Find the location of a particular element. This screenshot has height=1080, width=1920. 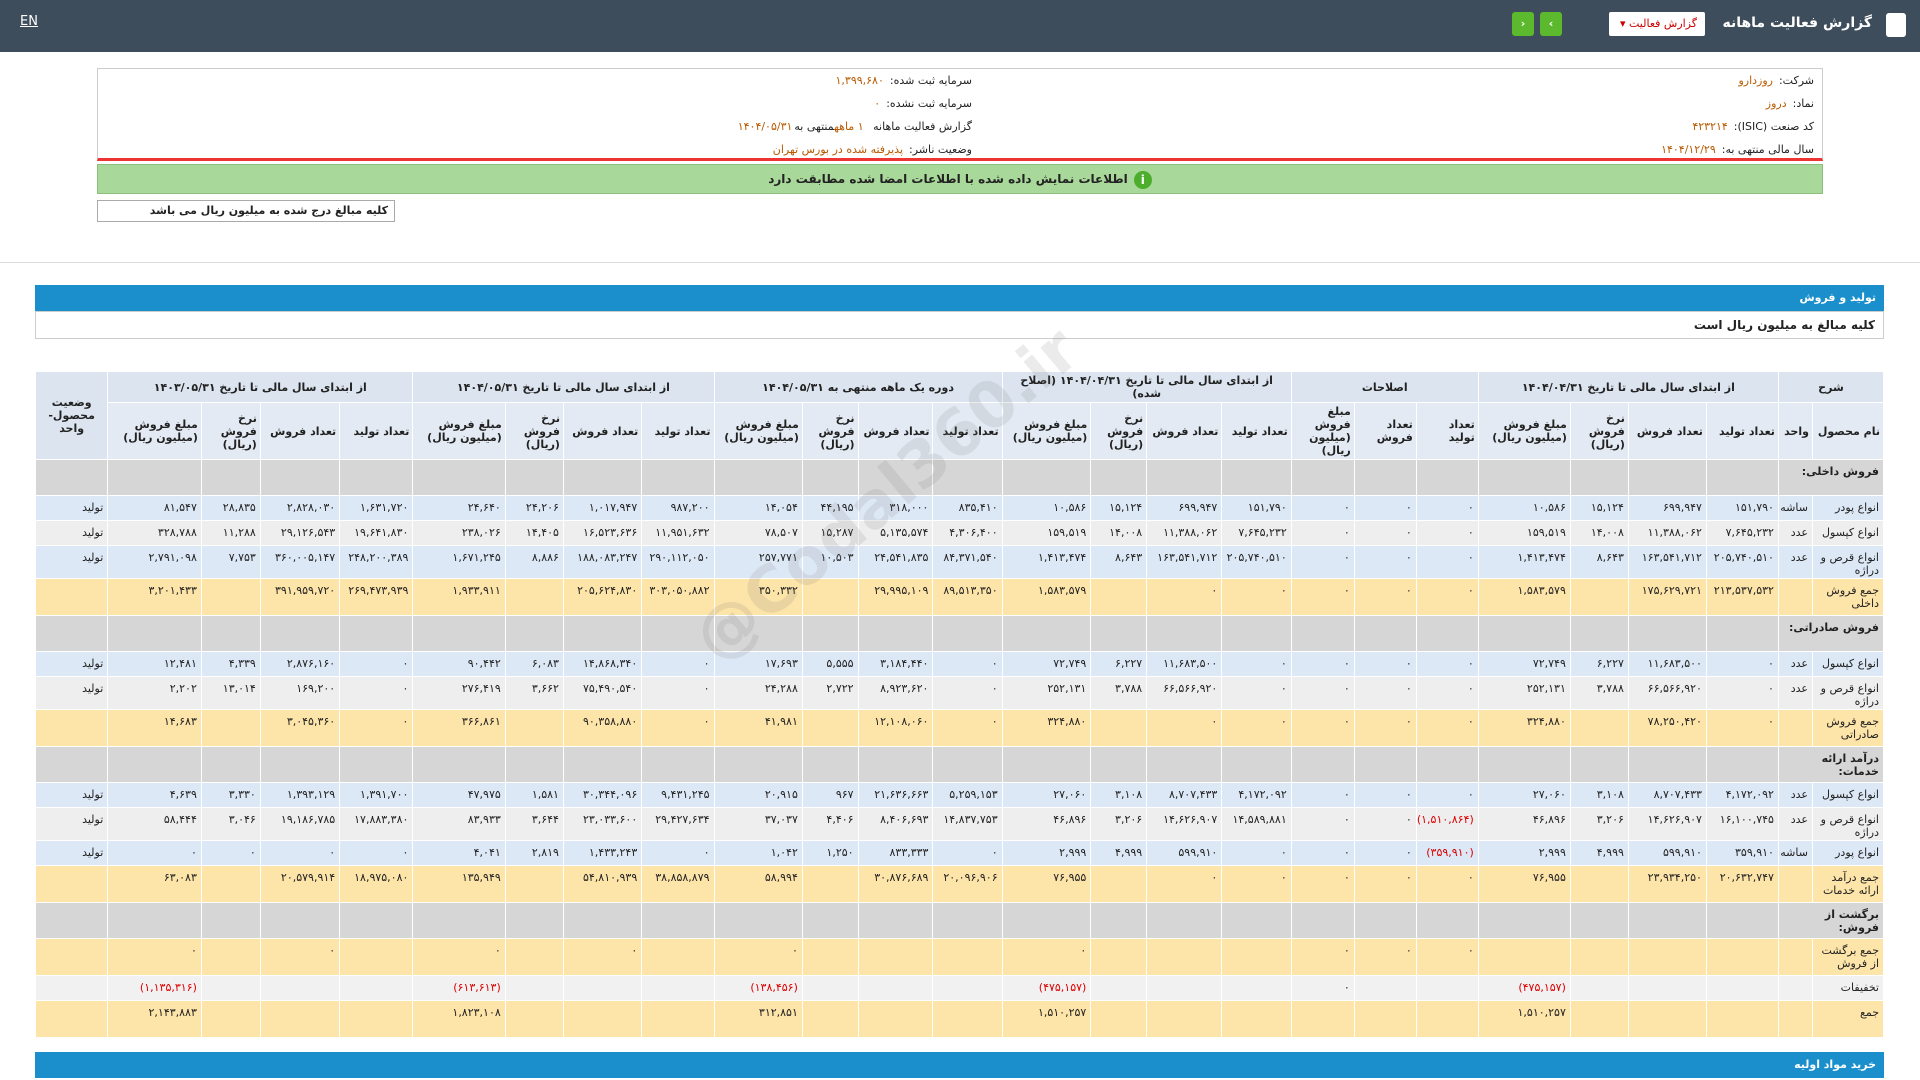

table-cell: ۲۰۵,۶۲۴,۸۳۰ is located at coordinates (602, 597).